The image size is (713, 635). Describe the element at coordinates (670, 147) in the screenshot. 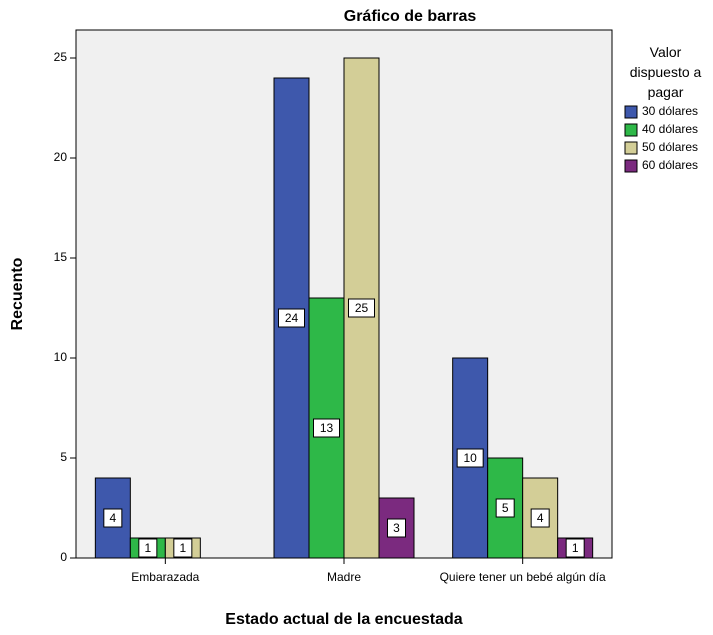

I see `legend-label: 50 dólares` at that location.